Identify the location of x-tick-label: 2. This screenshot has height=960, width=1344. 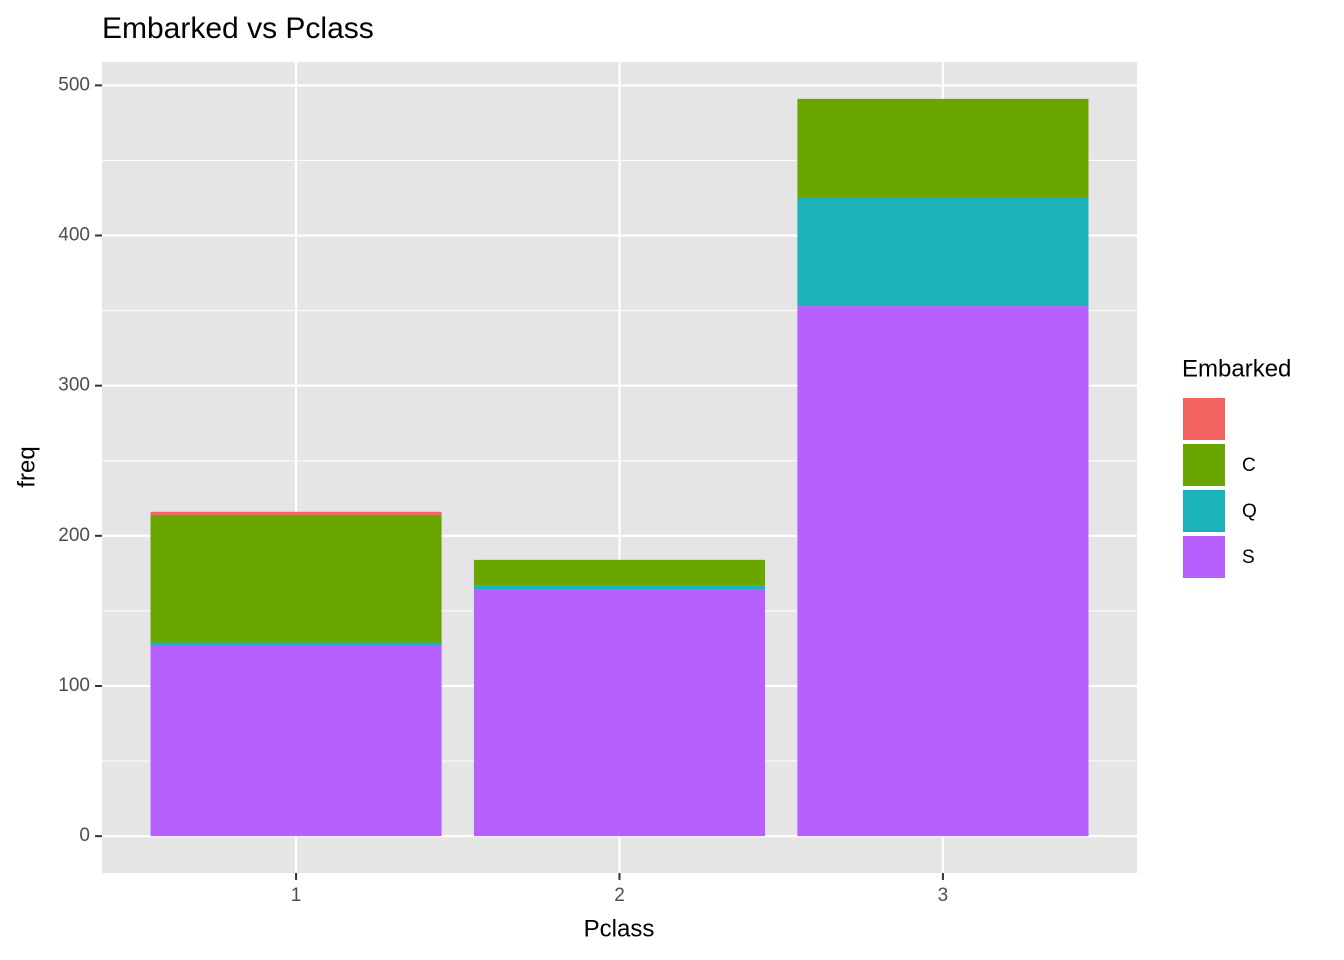
(619, 895).